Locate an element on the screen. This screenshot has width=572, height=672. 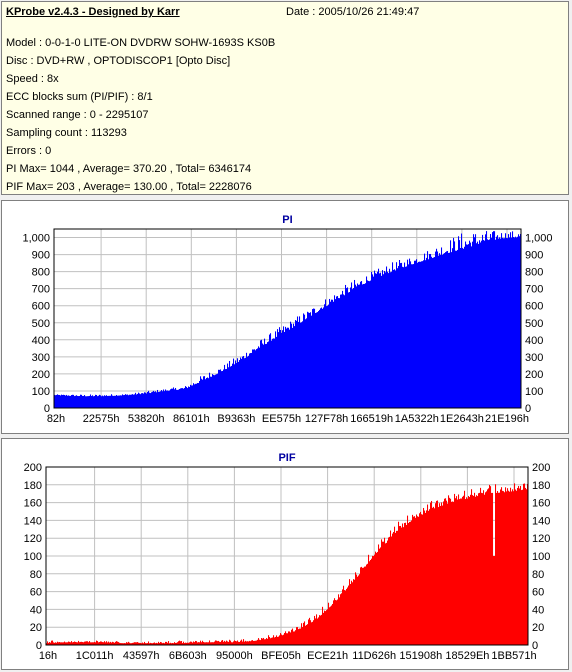
pi-xtick: 1E2643h is located at coordinates (462, 419).